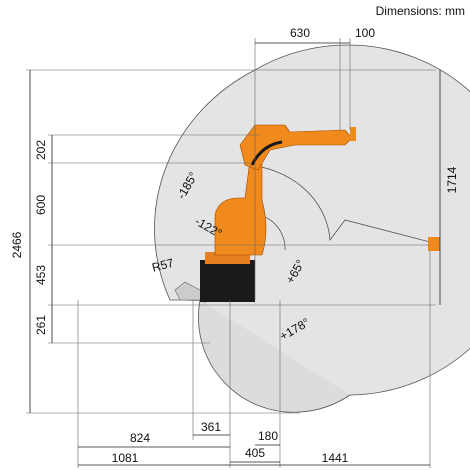  Describe the element at coordinates (335, 458) in the screenshot. I see `dim-label: 1441` at that location.